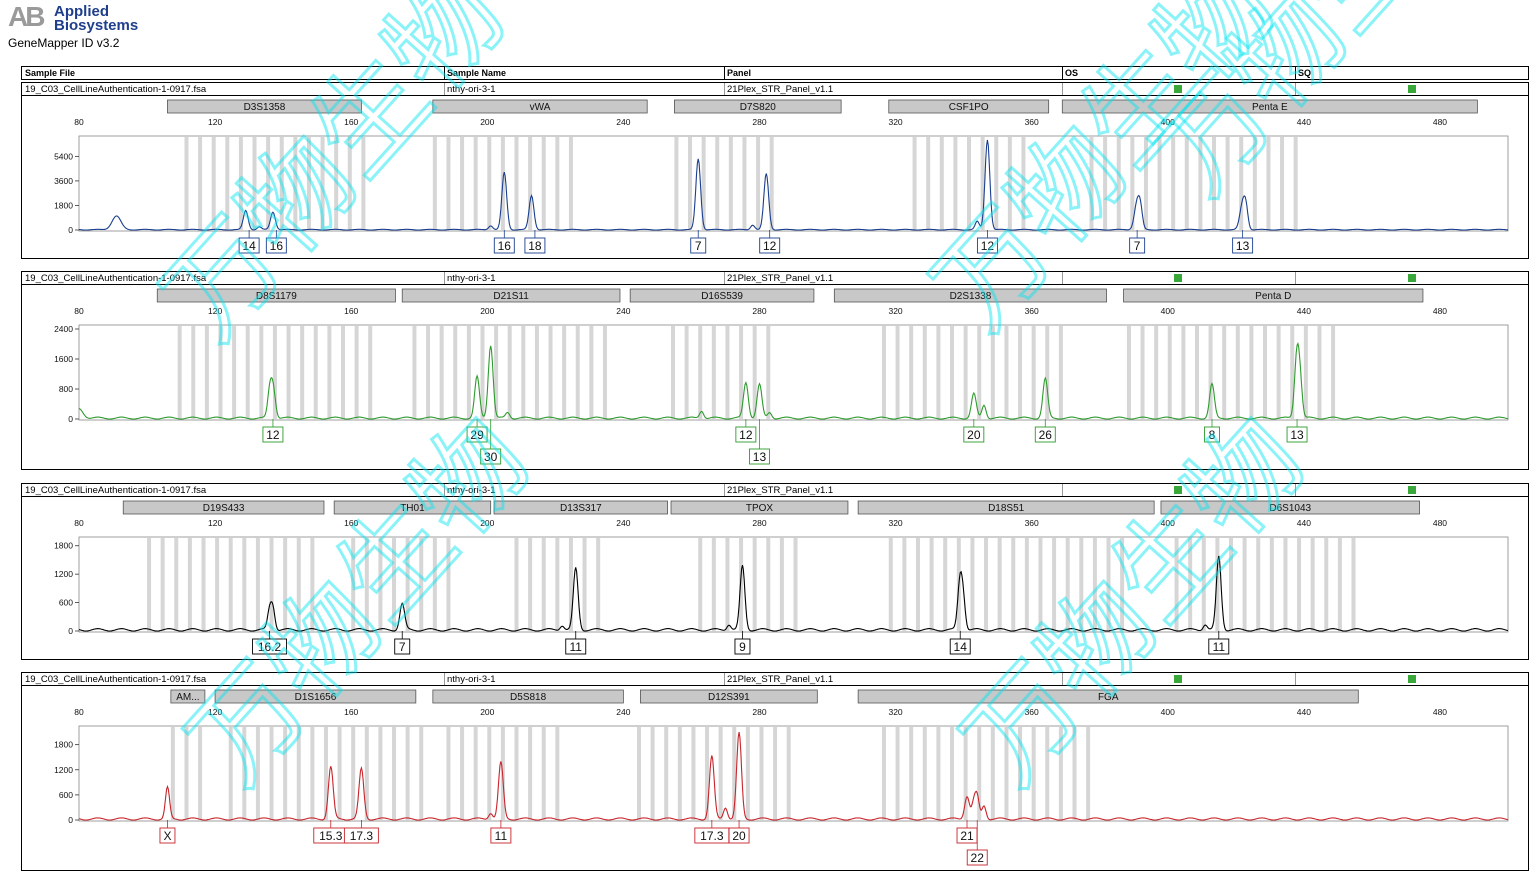  Describe the element at coordinates (895, 311) in the screenshot. I see `x-tick-label: 320` at that location.